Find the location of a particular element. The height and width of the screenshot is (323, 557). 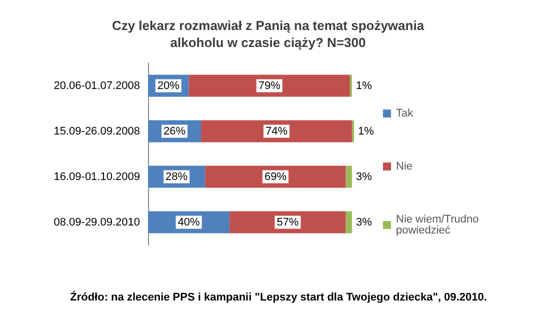

data-label: 26% is located at coordinates (175, 131).